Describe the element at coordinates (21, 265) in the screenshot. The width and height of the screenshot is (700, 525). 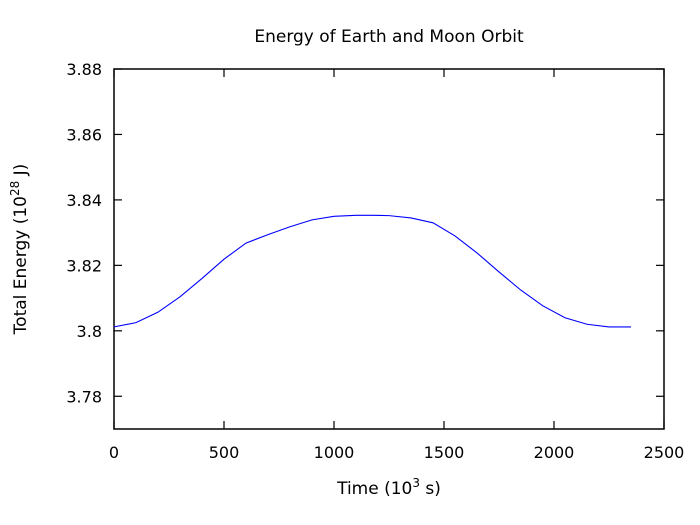
I see `y-axis-label-base: Total Energy (10` at that location.